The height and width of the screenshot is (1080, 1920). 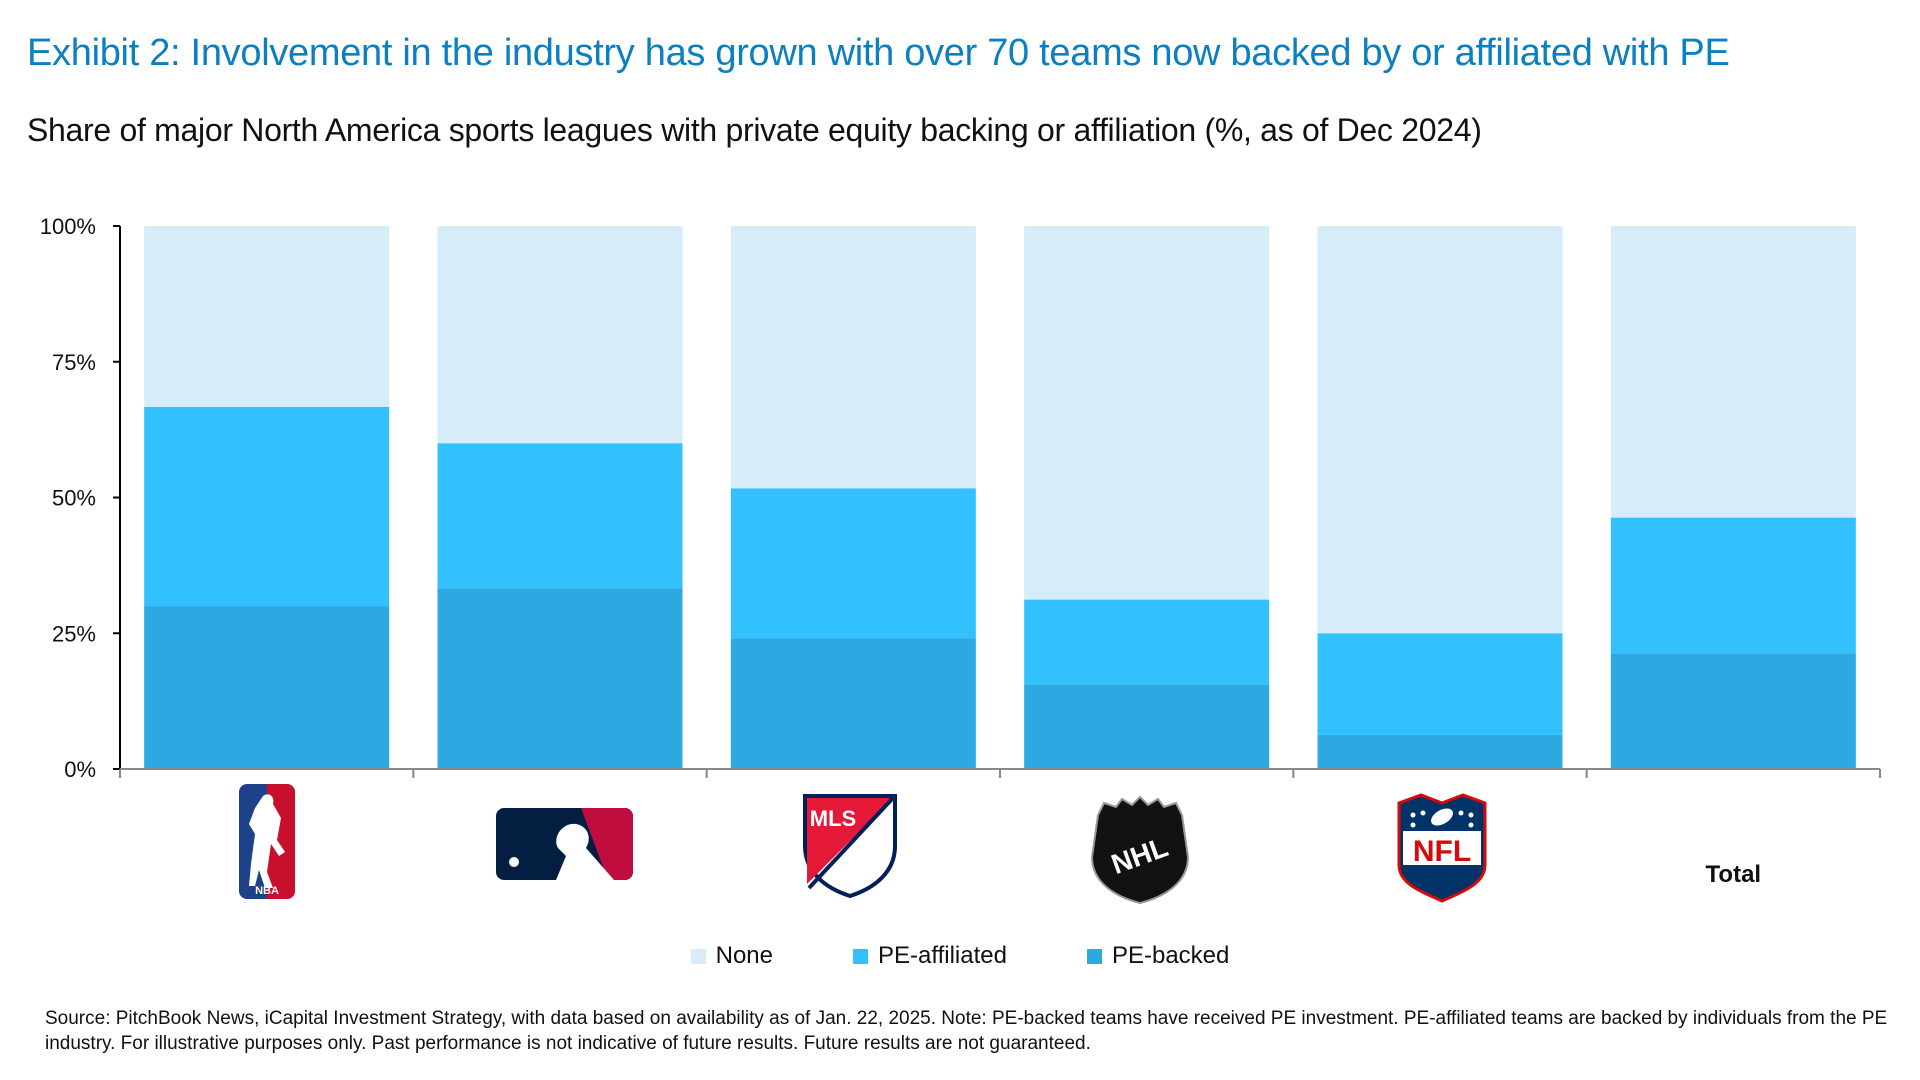 I want to click on bar-mlb-pe-affiliated, so click(x=560, y=516).